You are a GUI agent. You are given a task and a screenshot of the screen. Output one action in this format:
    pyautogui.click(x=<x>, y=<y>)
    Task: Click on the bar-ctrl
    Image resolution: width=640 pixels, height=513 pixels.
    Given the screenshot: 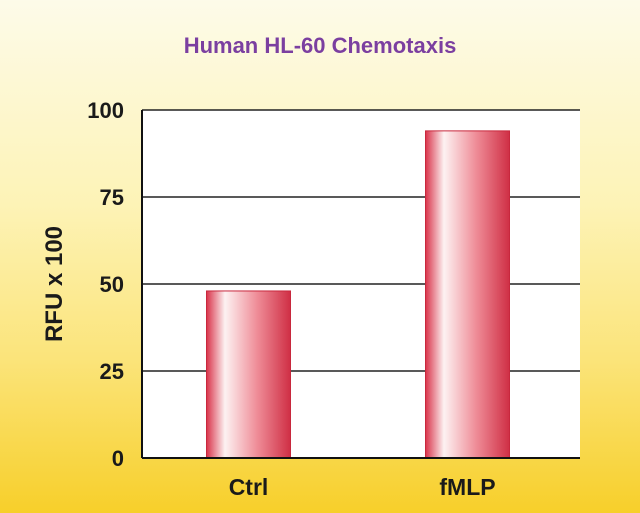 What is the action you would take?
    pyautogui.click(x=248, y=374)
    